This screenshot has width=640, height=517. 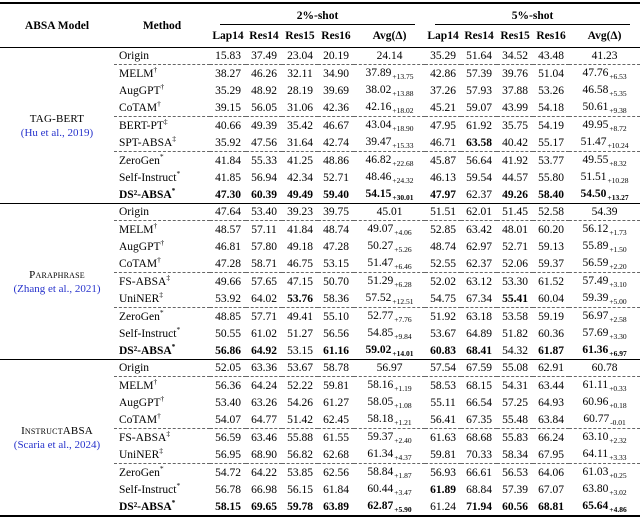 I want to click on model-cell: InstructABSA (Scaria et al., 2024), so click(x=57, y=437).